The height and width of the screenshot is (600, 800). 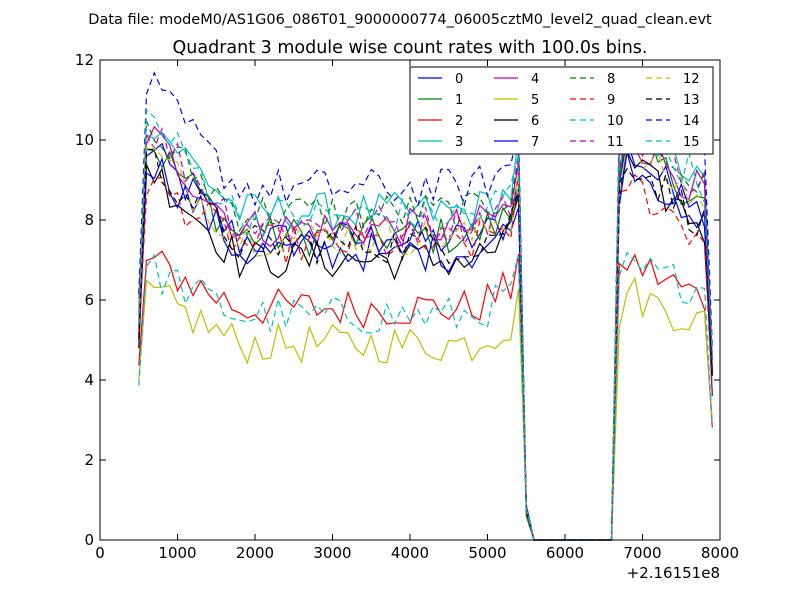 What do you see at coordinates (720, 553) in the screenshot?
I see `x-tick-label: 8000` at bounding box center [720, 553].